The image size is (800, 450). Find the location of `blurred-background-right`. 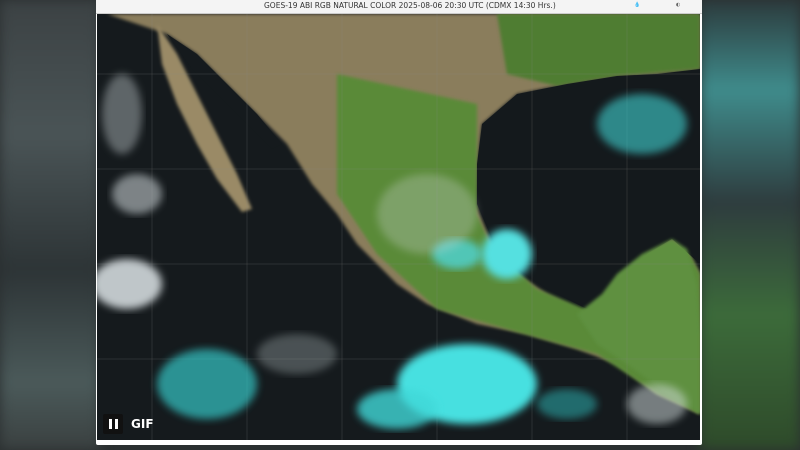

blurred-background-right is located at coordinates (750, 225).